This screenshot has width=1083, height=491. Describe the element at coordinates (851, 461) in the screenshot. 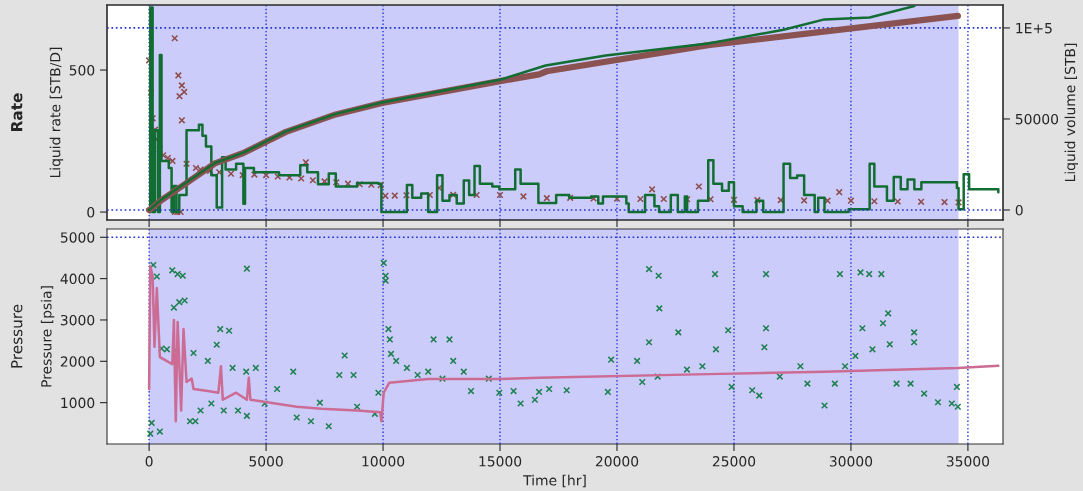

I see `x-tick-label: 30000` at that location.